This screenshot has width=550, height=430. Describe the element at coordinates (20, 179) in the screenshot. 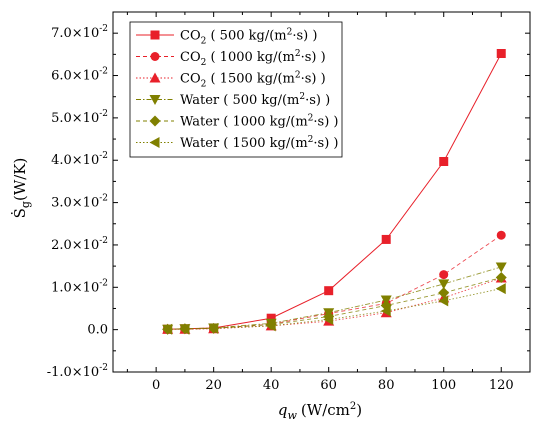

I see `y-axis-title-unit: (W/K)` at that location.